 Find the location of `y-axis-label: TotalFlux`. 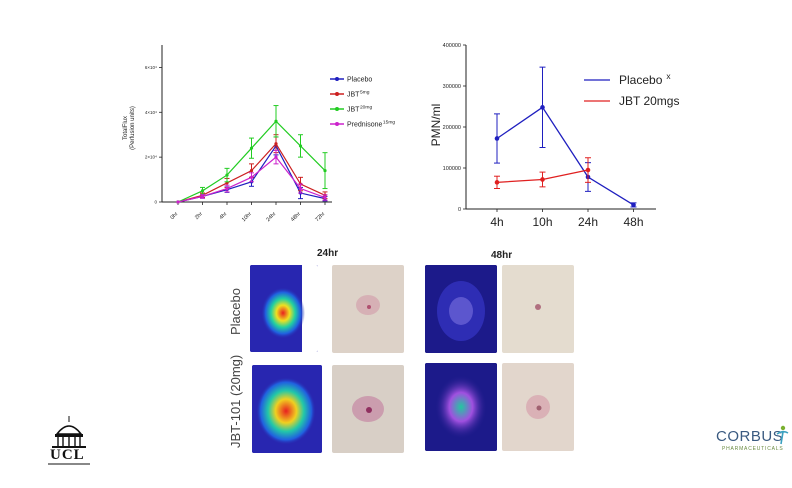

y-axis-label: TotalFlux is located at coordinates (126, 128).